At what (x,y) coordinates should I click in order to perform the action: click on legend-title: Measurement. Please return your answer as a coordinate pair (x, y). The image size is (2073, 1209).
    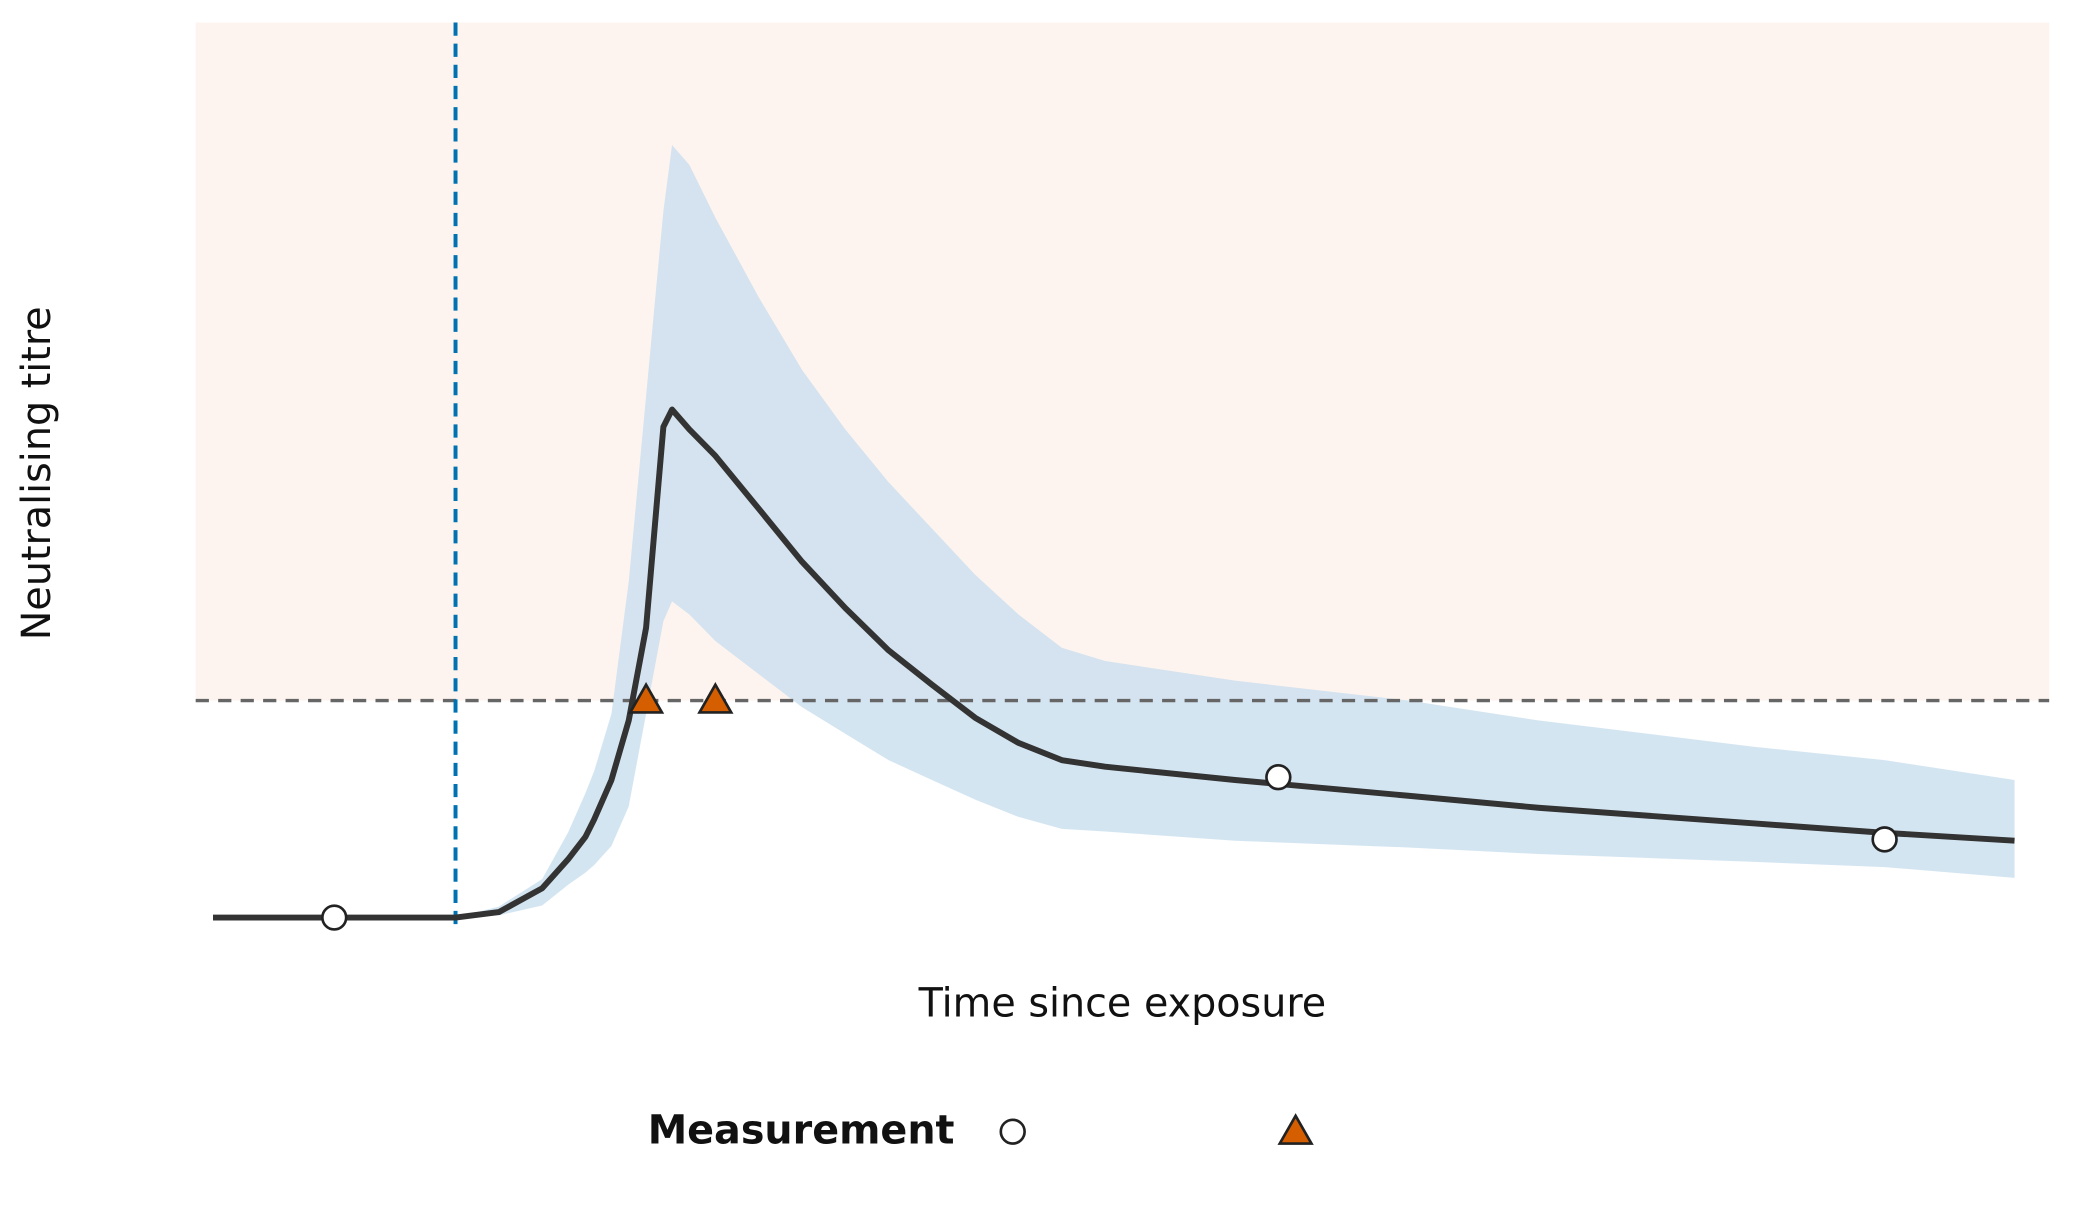
    Looking at the image, I should click on (801, 1130).